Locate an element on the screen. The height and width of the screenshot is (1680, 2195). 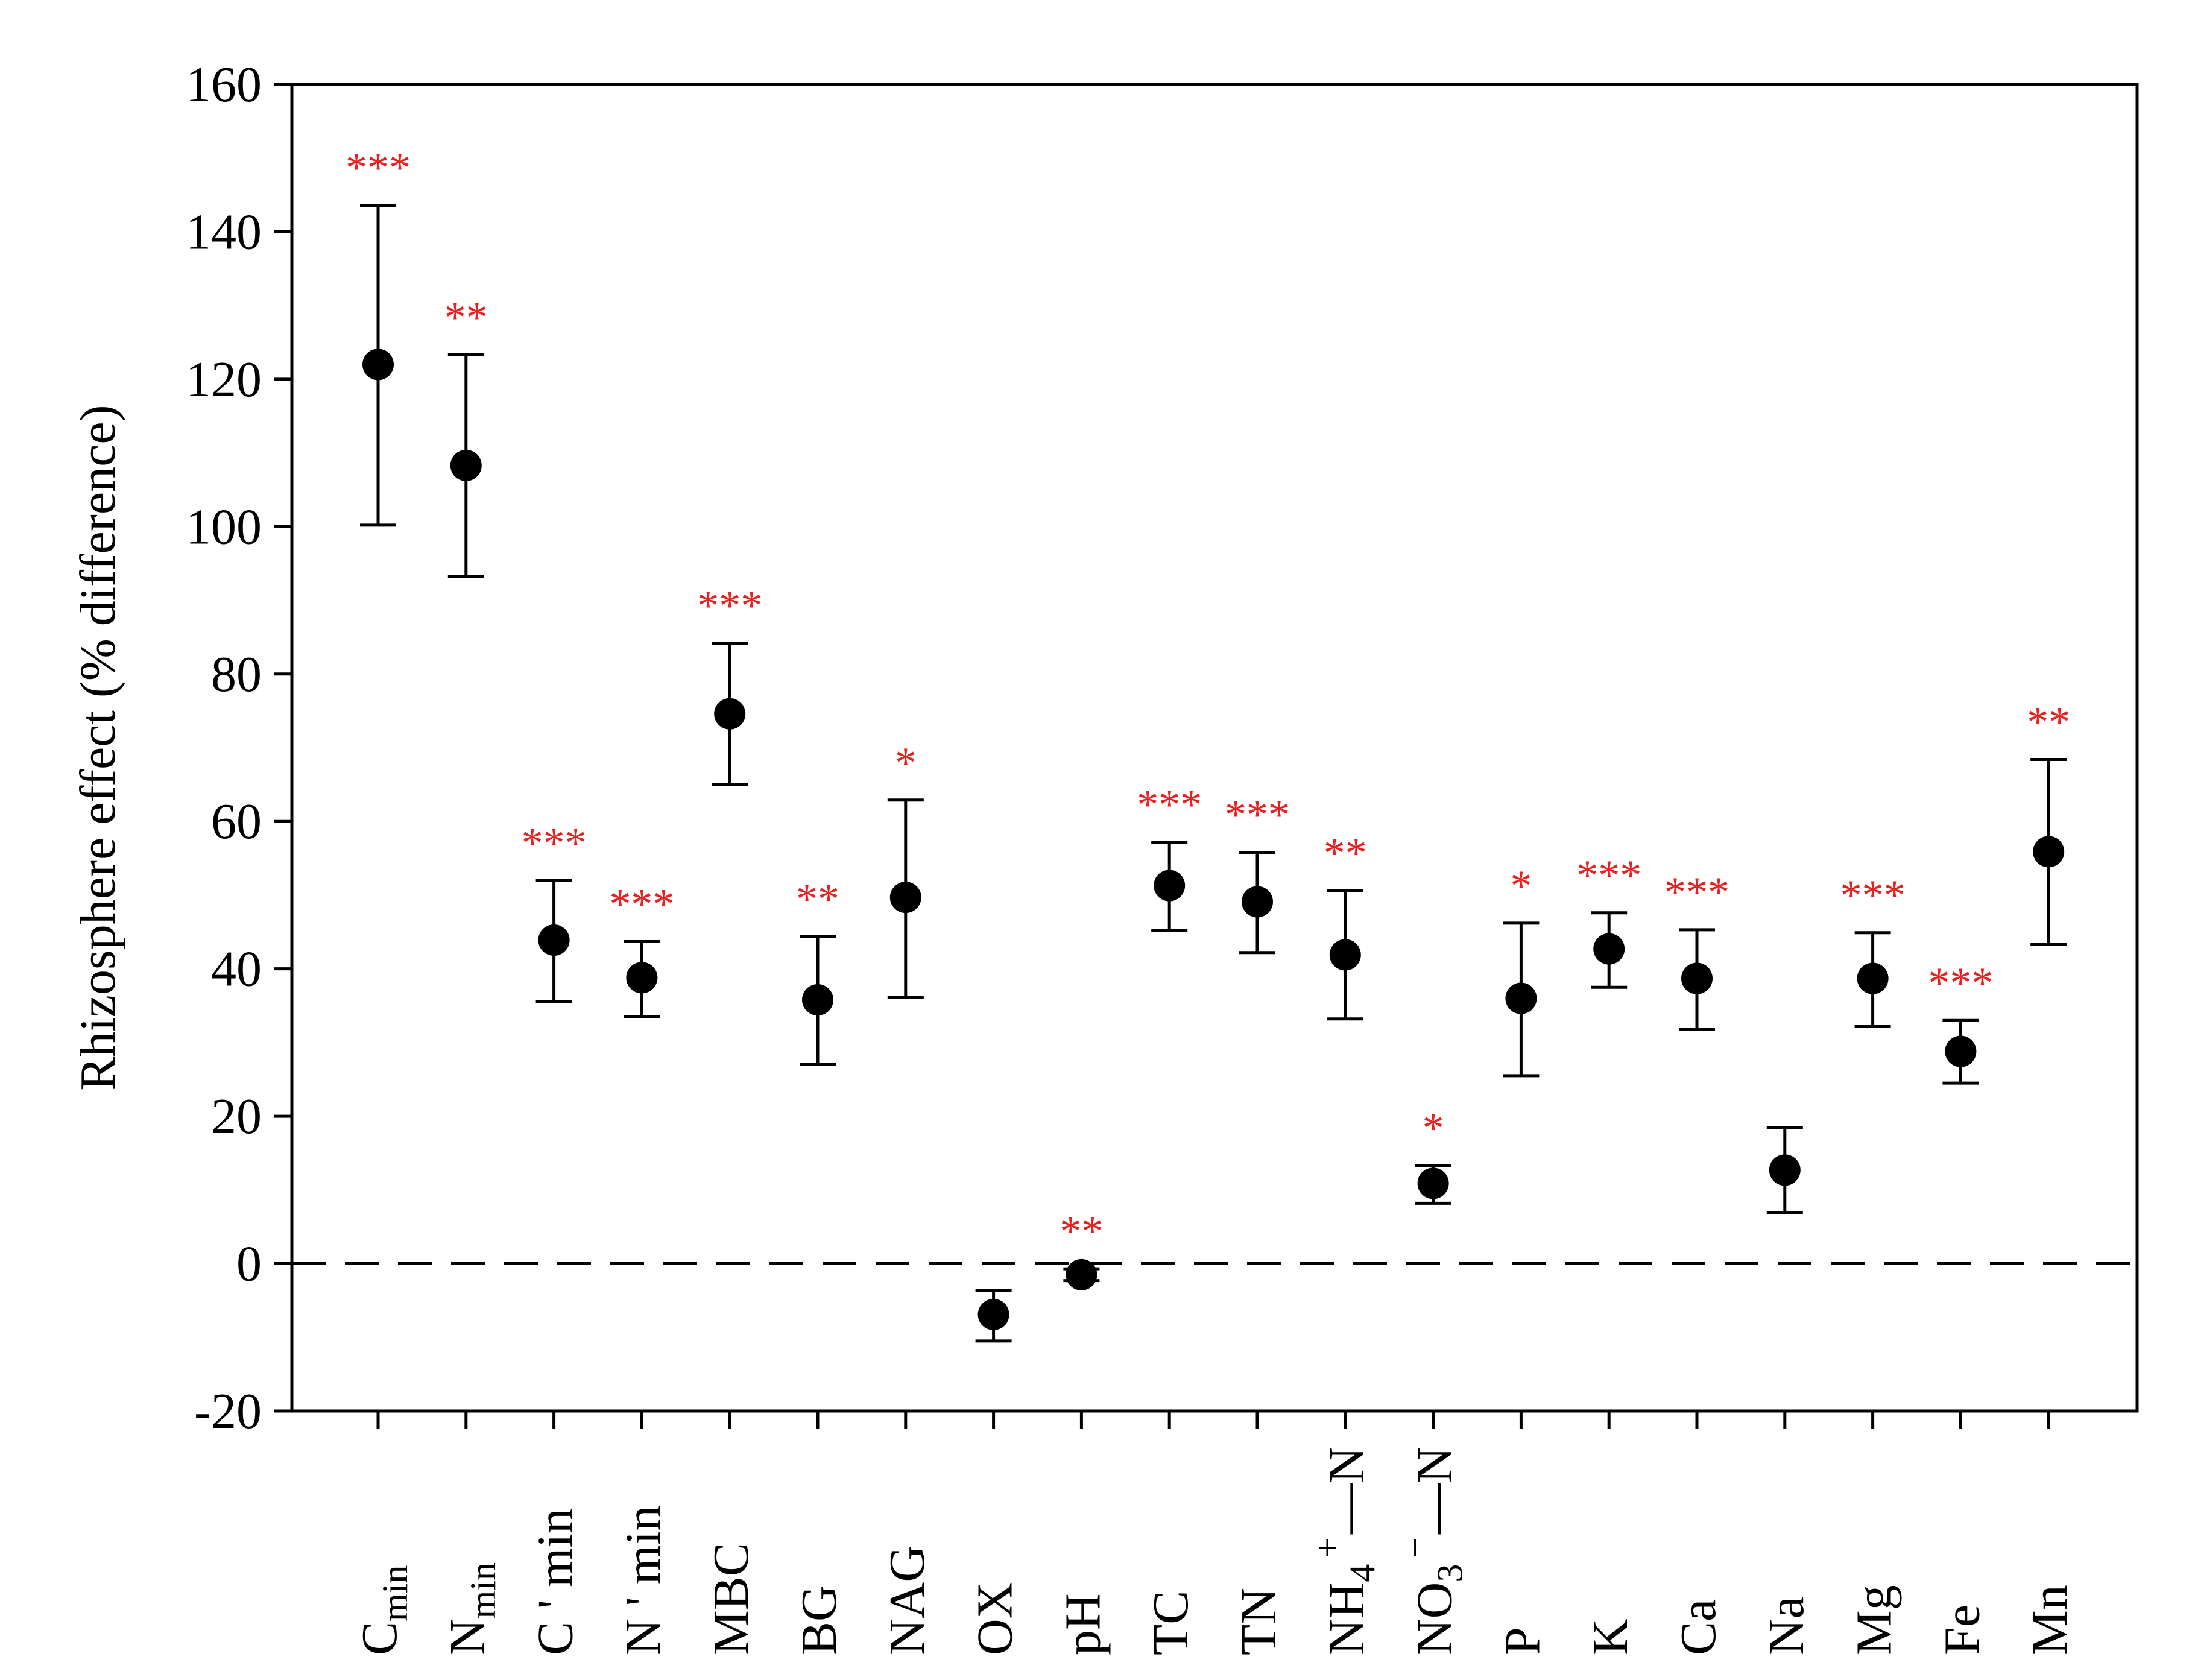
y-tick-label: 100 is located at coordinates (224, 527).